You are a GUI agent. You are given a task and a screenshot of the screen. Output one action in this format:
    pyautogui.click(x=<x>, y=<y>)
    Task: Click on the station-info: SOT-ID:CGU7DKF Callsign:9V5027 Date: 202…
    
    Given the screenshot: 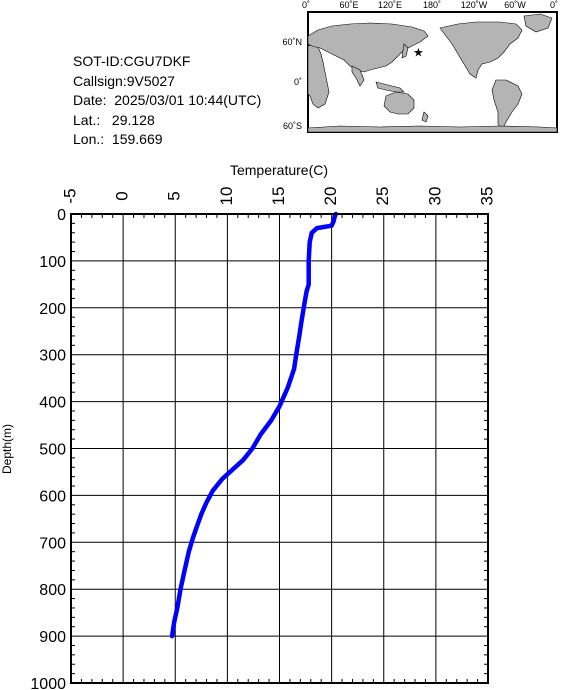 What is the action you would take?
    pyautogui.click(x=167, y=101)
    